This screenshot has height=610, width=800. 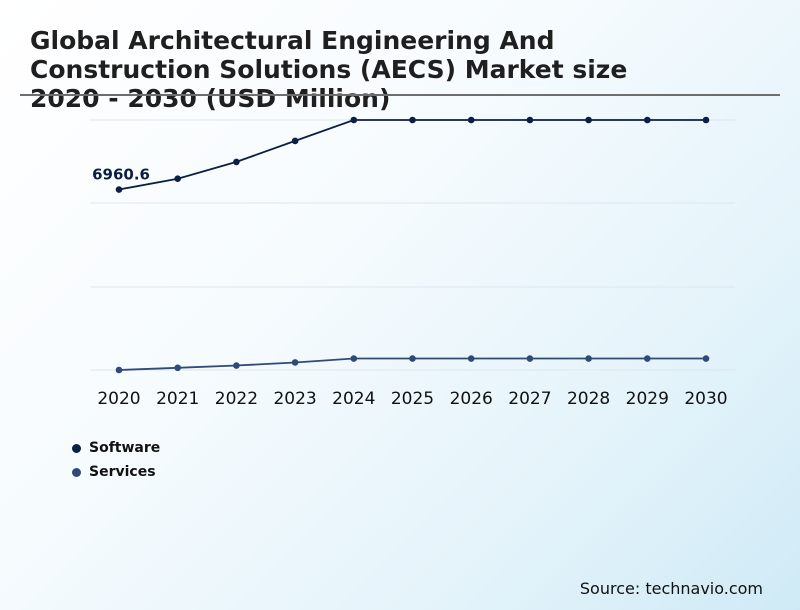 I want to click on point-services-2024, so click(x=354, y=358).